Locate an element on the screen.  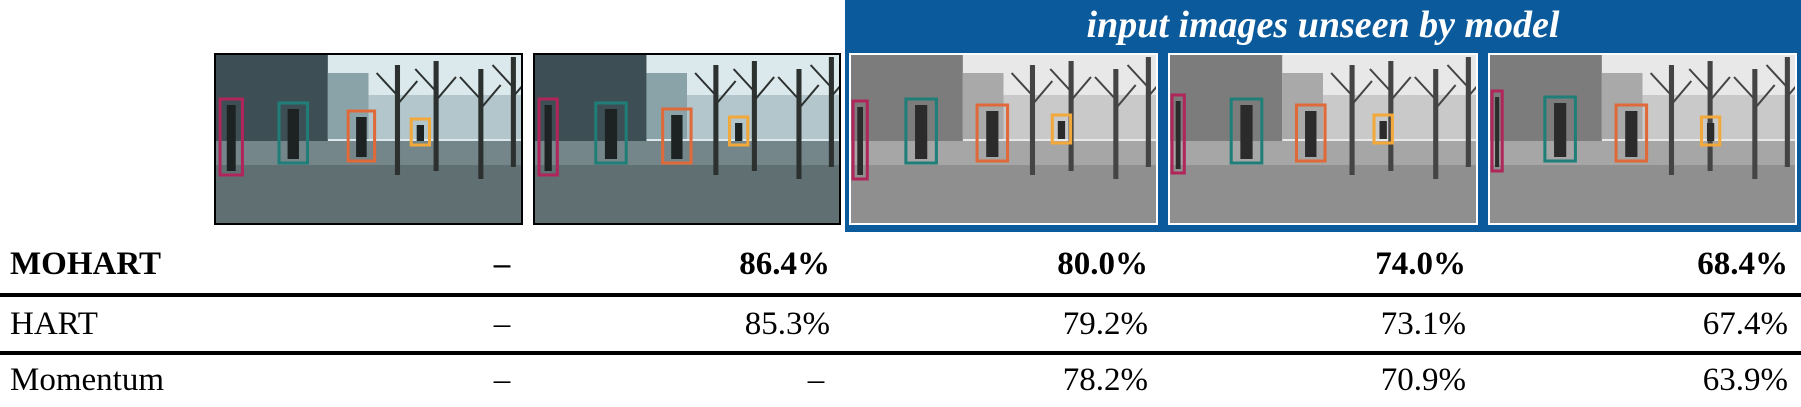
cell: 63.9% is located at coordinates (1745, 380).